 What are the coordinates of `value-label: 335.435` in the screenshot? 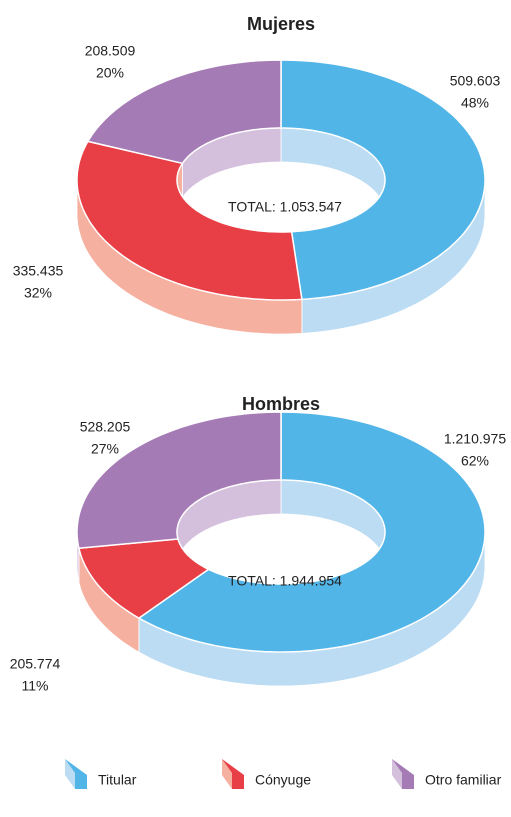 It's located at (38, 271).